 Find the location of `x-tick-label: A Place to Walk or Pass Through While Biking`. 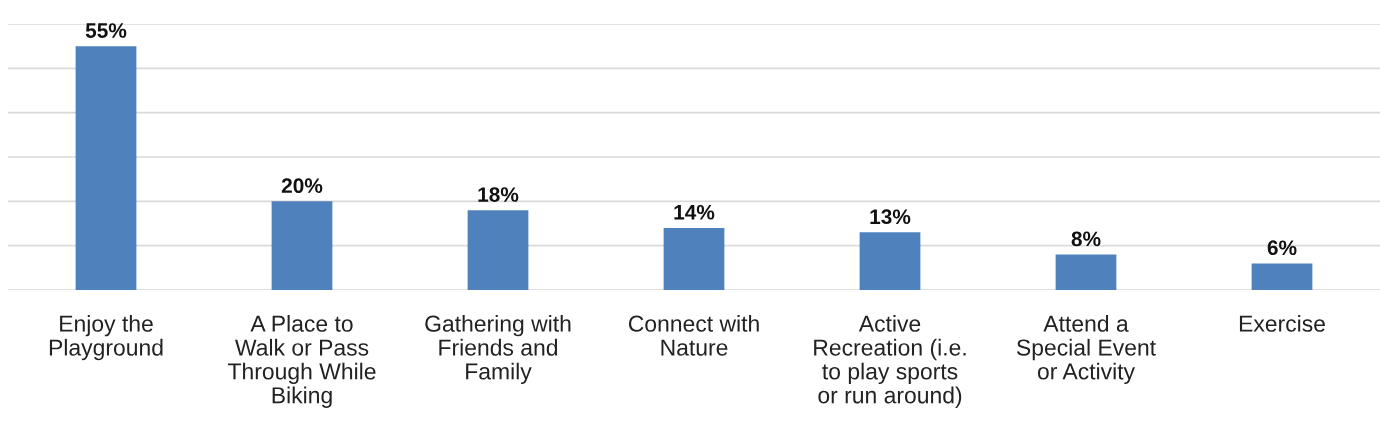

x-tick-label: A Place to Walk or Pass Through While Biking is located at coordinates (302, 361).